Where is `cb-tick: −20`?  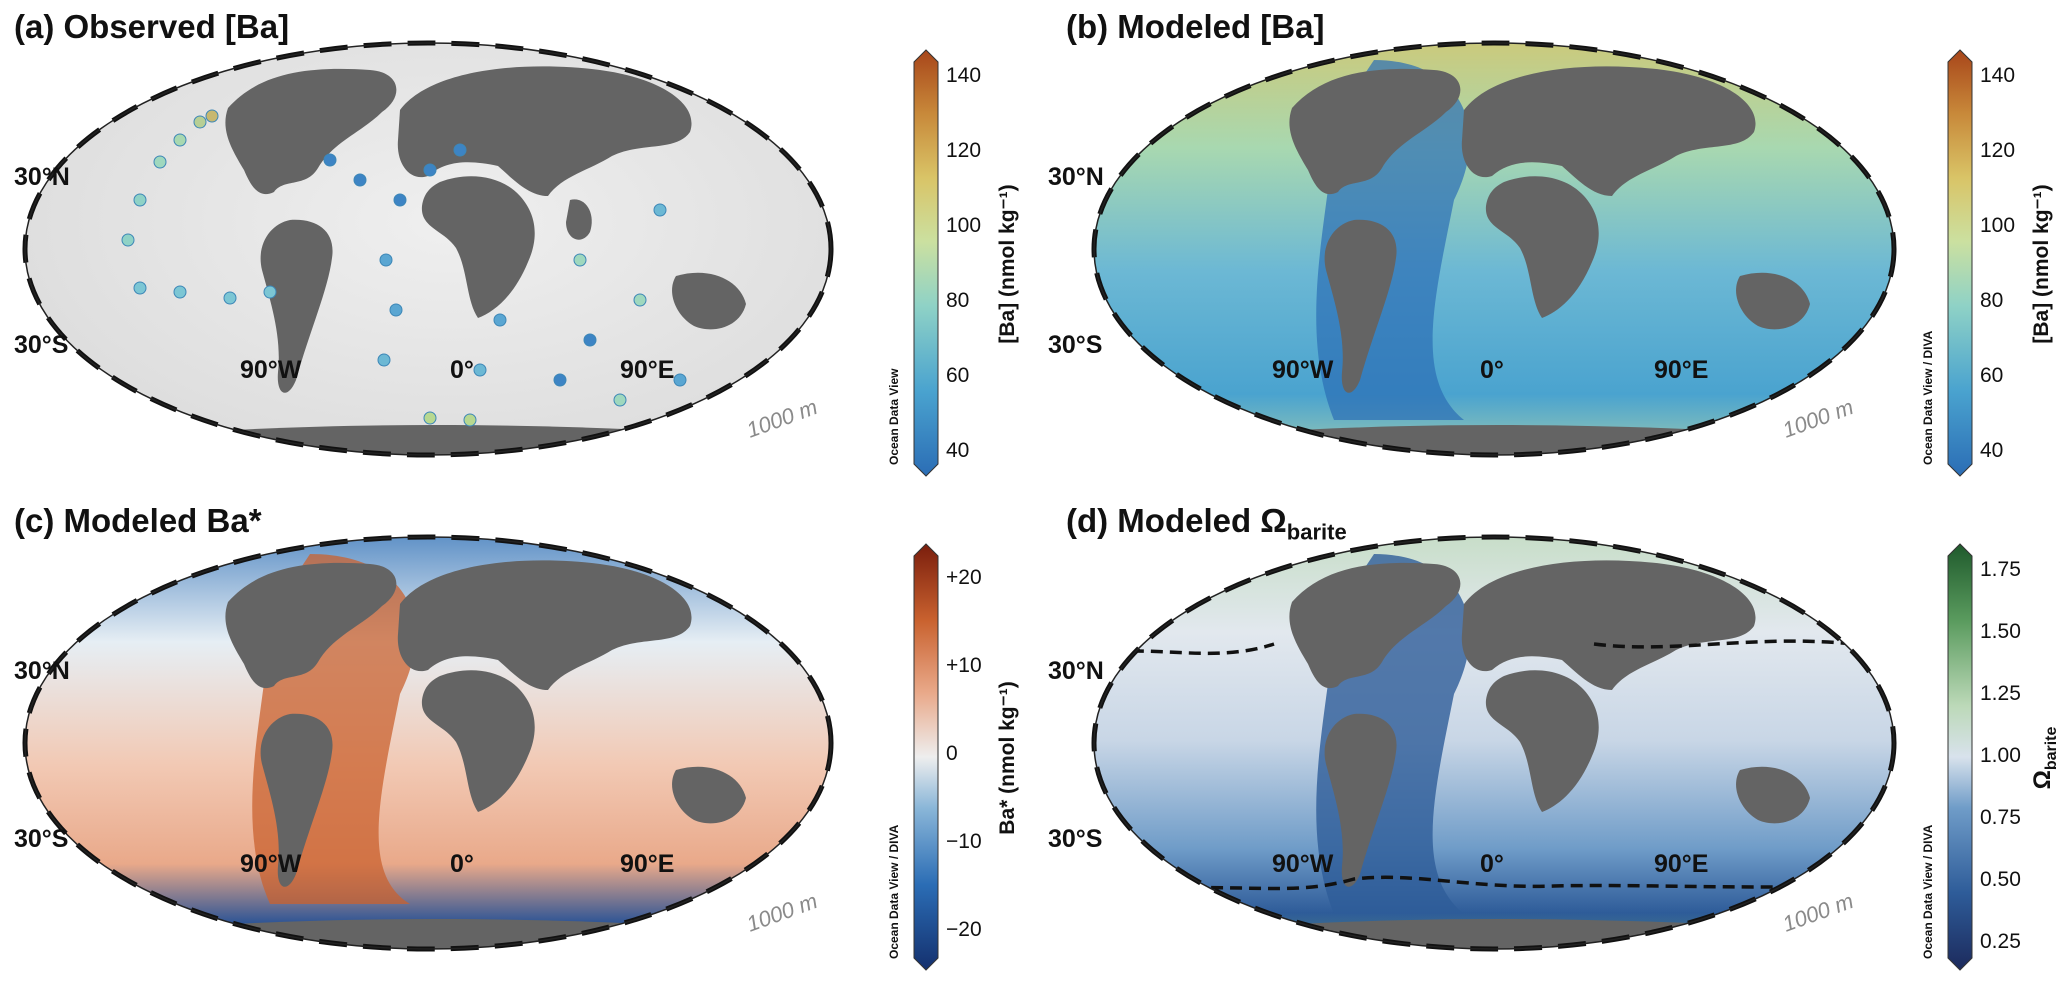 cb-tick: −20 is located at coordinates (964, 929).